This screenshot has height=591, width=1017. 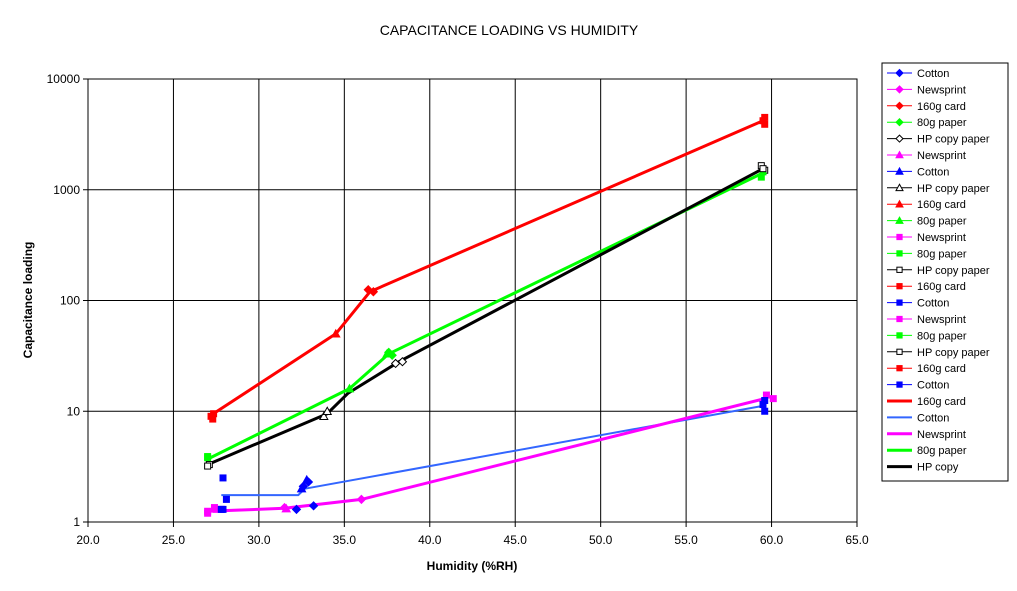 What do you see at coordinates (88, 540) in the screenshot?
I see `x-tick-label: 20.0` at bounding box center [88, 540].